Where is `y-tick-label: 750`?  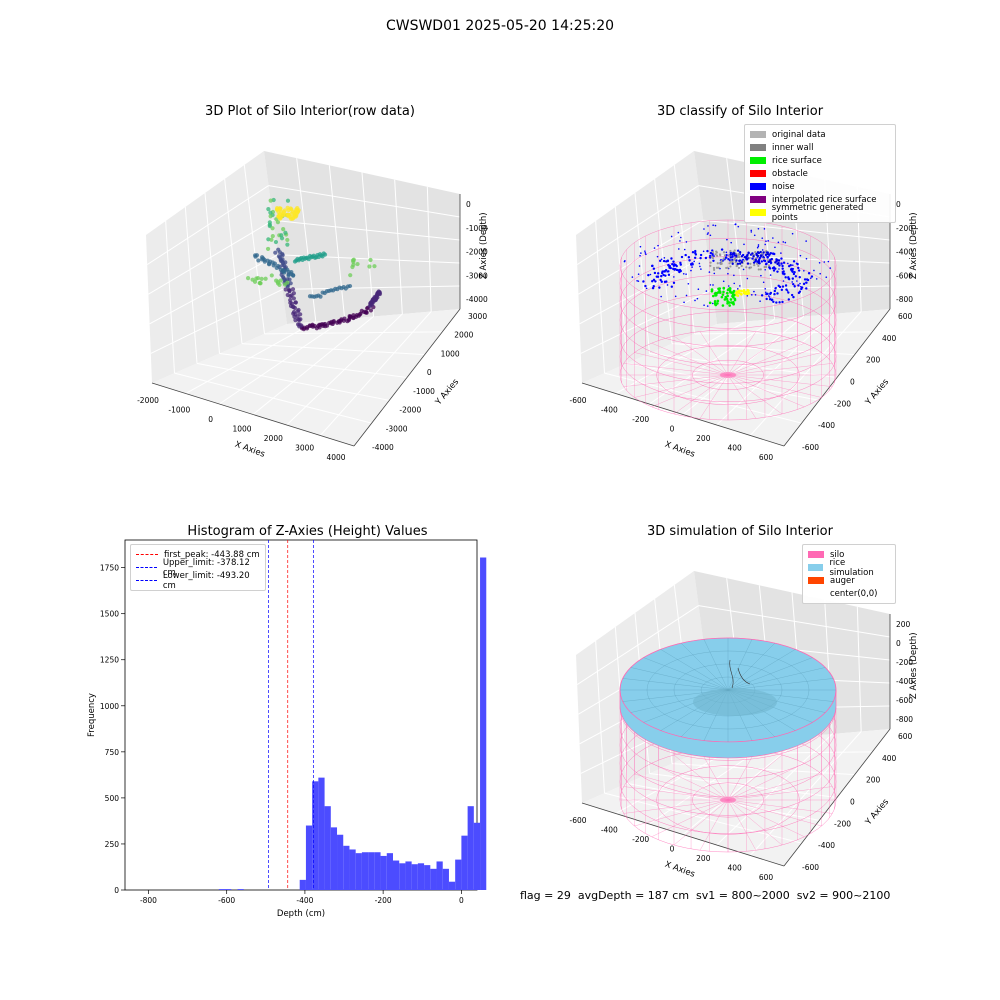 y-tick-label: 750 is located at coordinates (112, 752).